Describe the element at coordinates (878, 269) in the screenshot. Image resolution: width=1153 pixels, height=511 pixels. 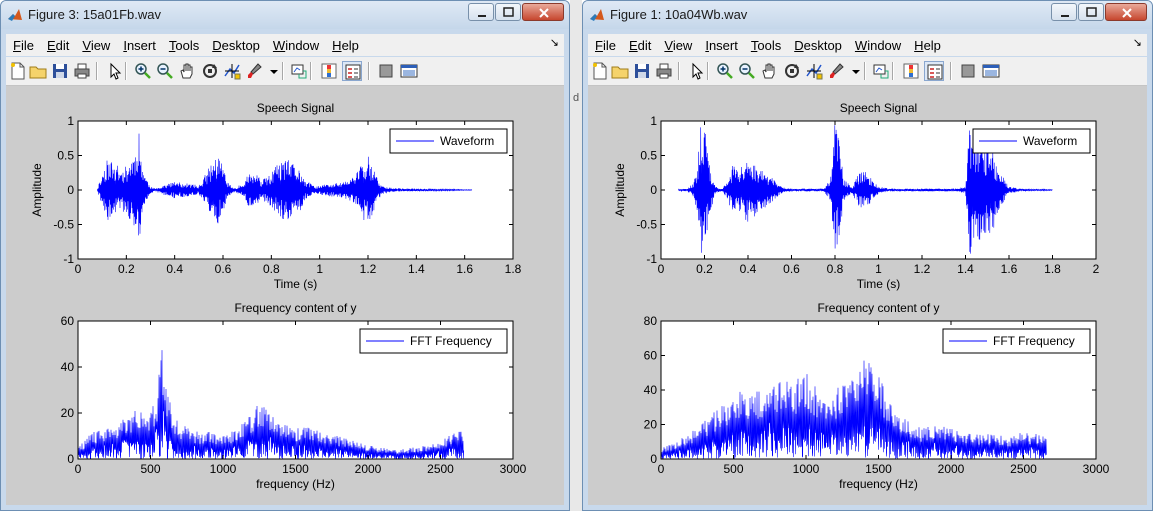
I see `x-tick-label: 1` at that location.